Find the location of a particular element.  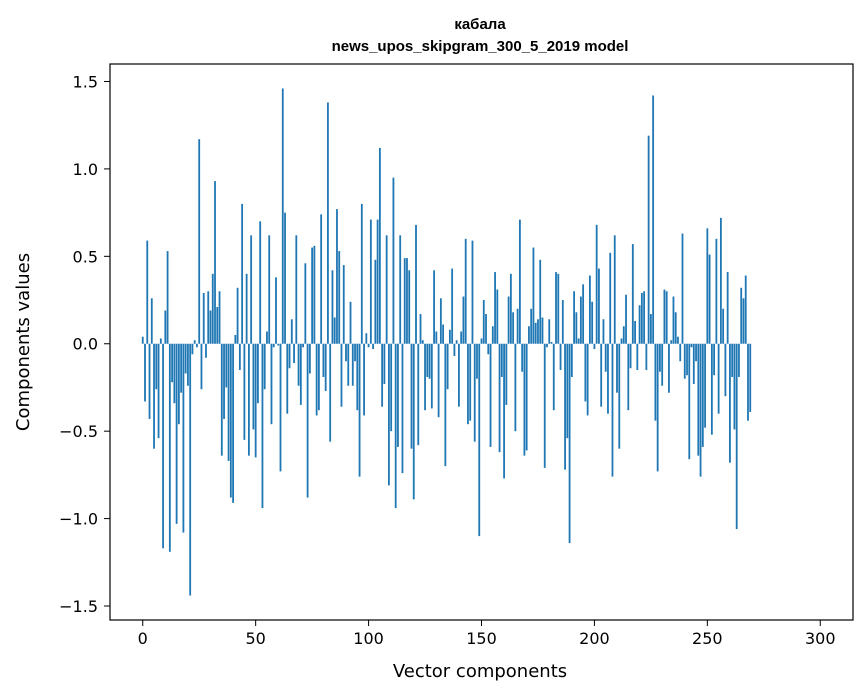

y-axis-ticks: −1.5 −1.0 −0.5 0.0 0.5 1.0 1.5 is located at coordinates (84, 344).